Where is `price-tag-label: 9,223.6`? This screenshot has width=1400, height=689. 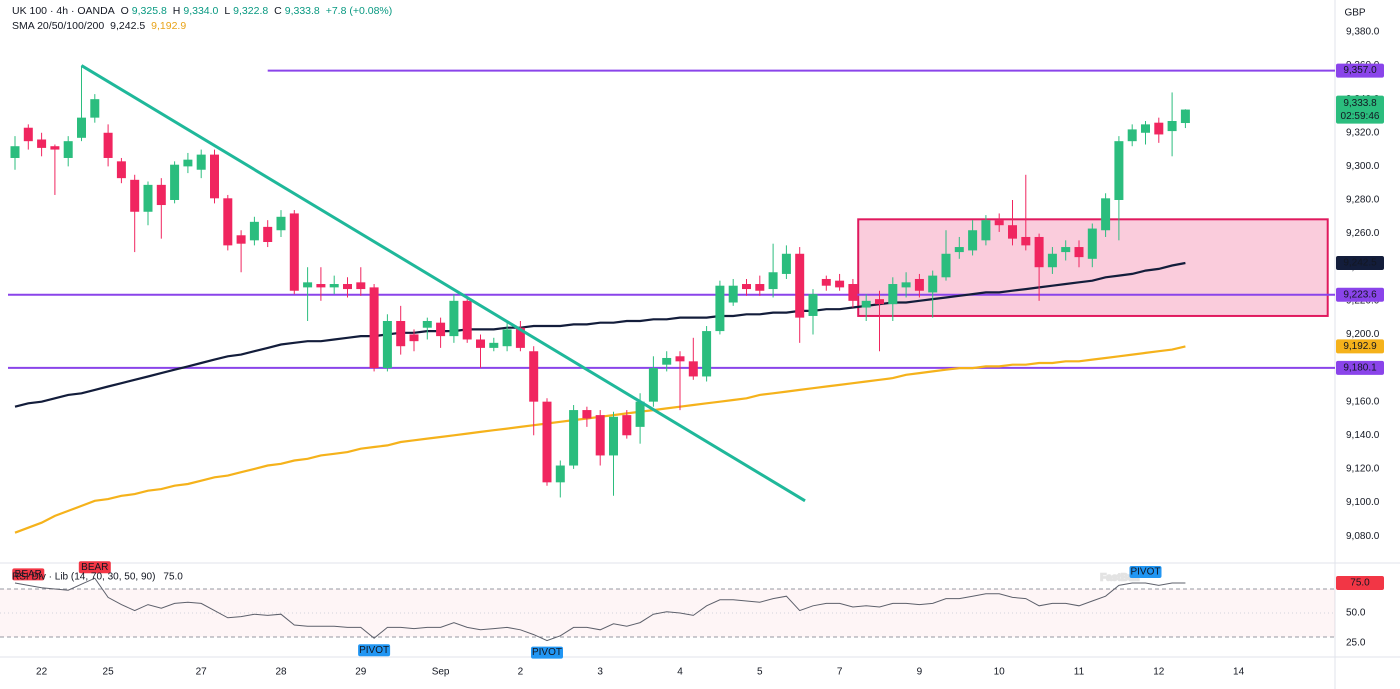 price-tag-label: 9,223.6 is located at coordinates (1360, 294).